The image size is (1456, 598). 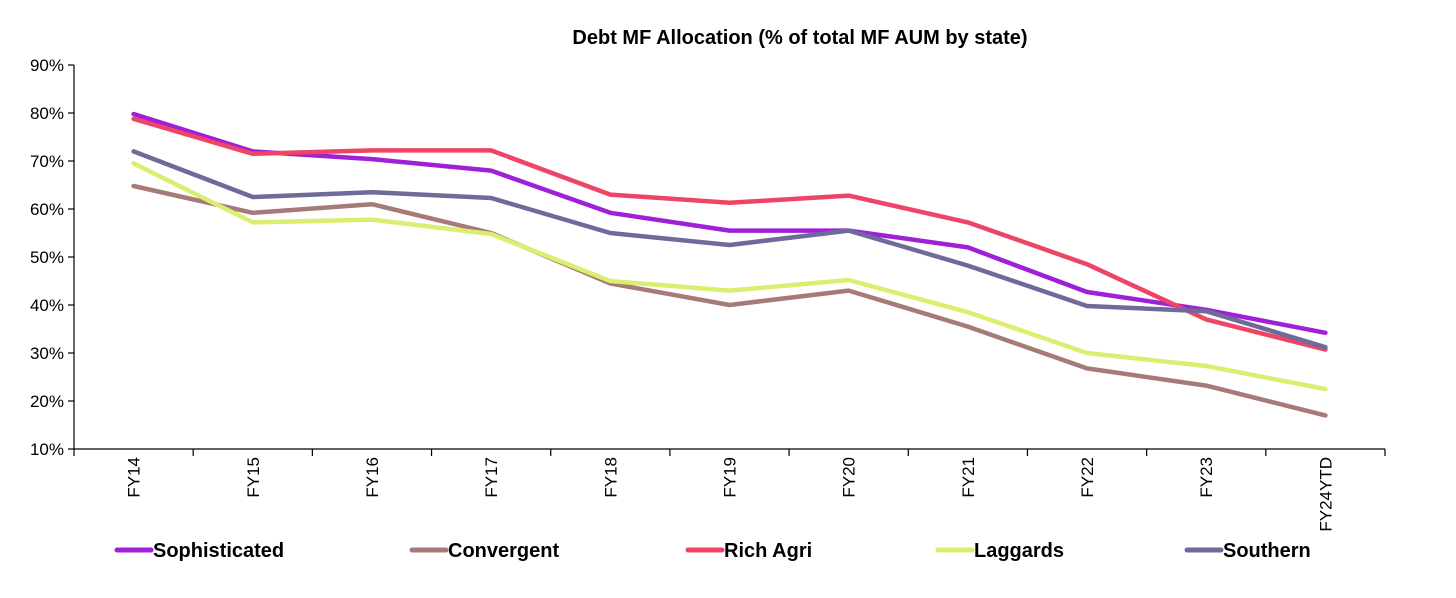 I want to click on x-tick-label: FY15, so click(x=253, y=477).